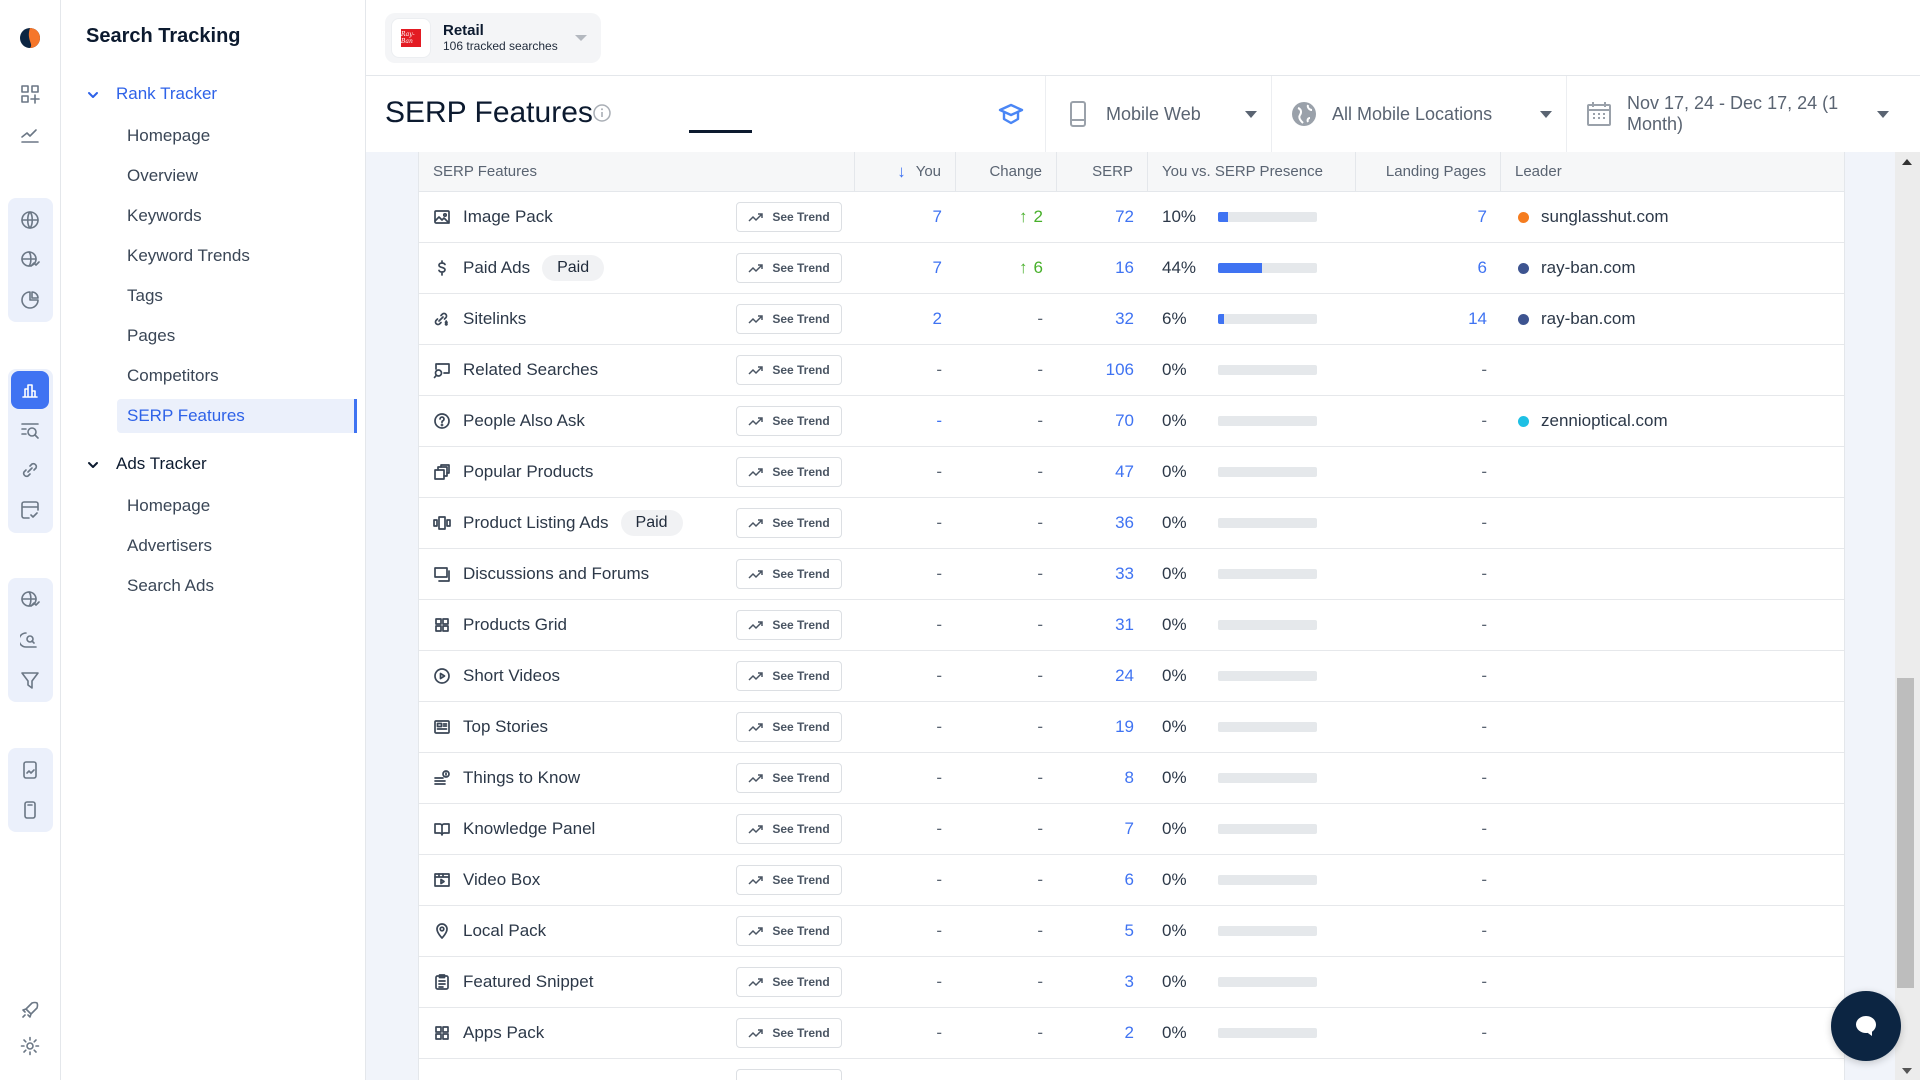  I want to click on link-icon, so click(30, 470).